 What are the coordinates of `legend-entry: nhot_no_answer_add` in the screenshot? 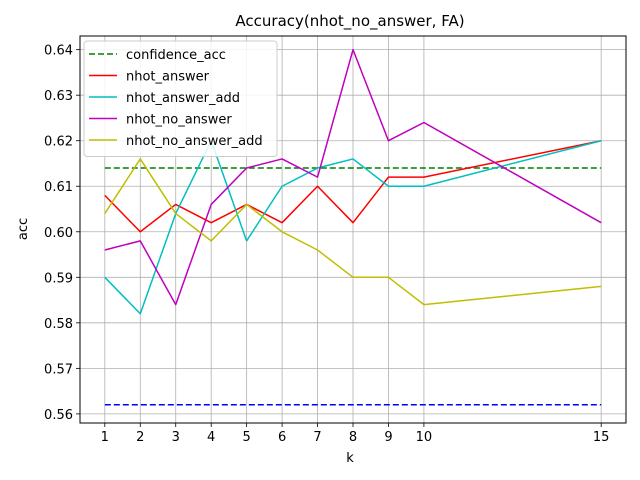 It's located at (194, 141).